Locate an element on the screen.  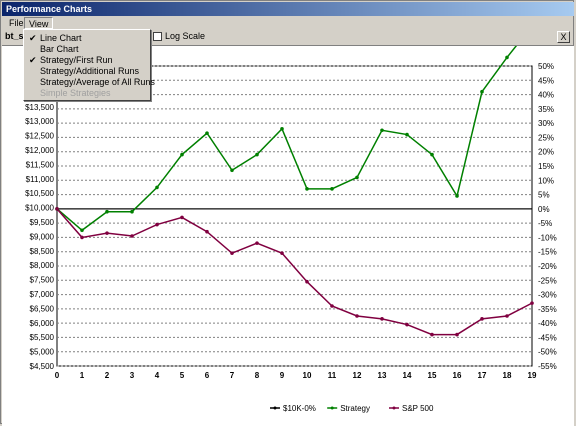
left-tick-label: $9,500 is located at coordinates (42, 222).